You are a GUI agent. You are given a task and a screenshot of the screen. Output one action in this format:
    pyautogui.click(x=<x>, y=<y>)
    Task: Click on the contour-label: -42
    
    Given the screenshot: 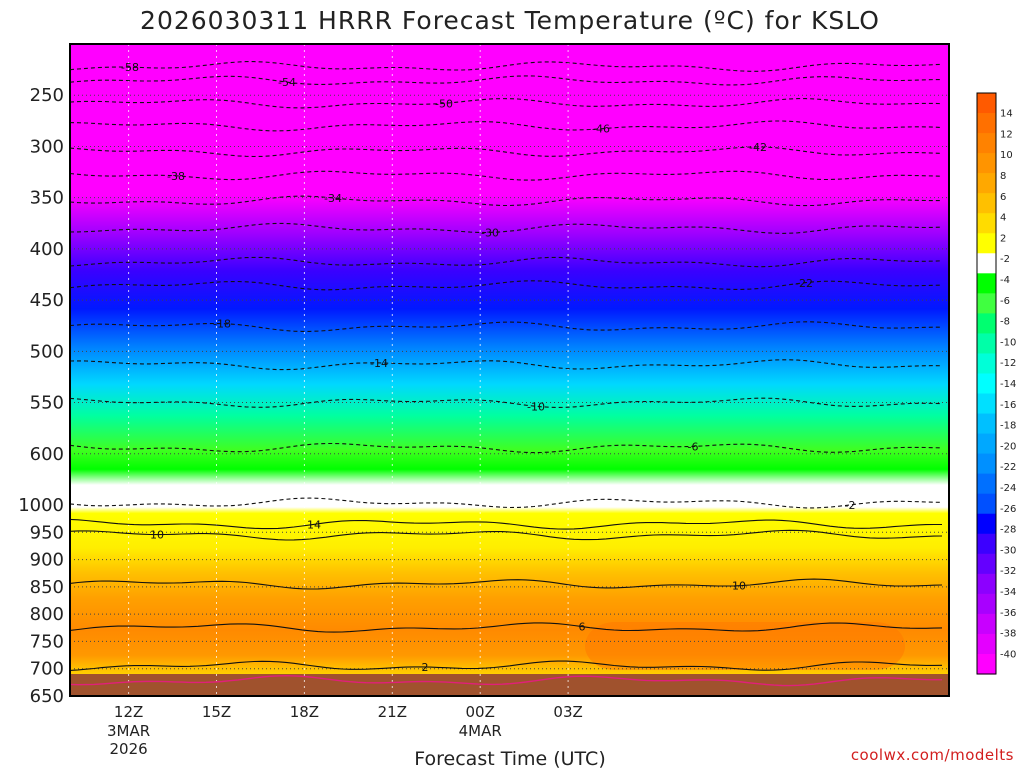 What is the action you would take?
    pyautogui.click(x=758, y=147)
    